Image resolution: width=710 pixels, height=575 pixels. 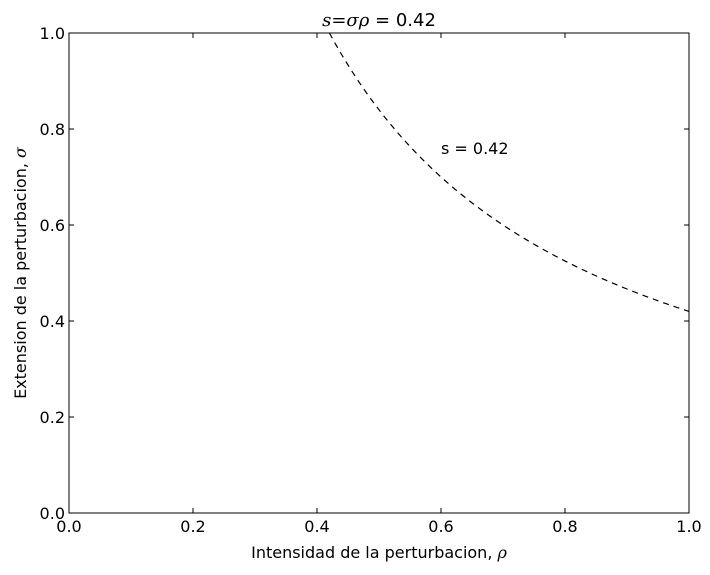 What do you see at coordinates (475, 148) in the screenshot?
I see `annotation-label: s = 0.42` at bounding box center [475, 148].